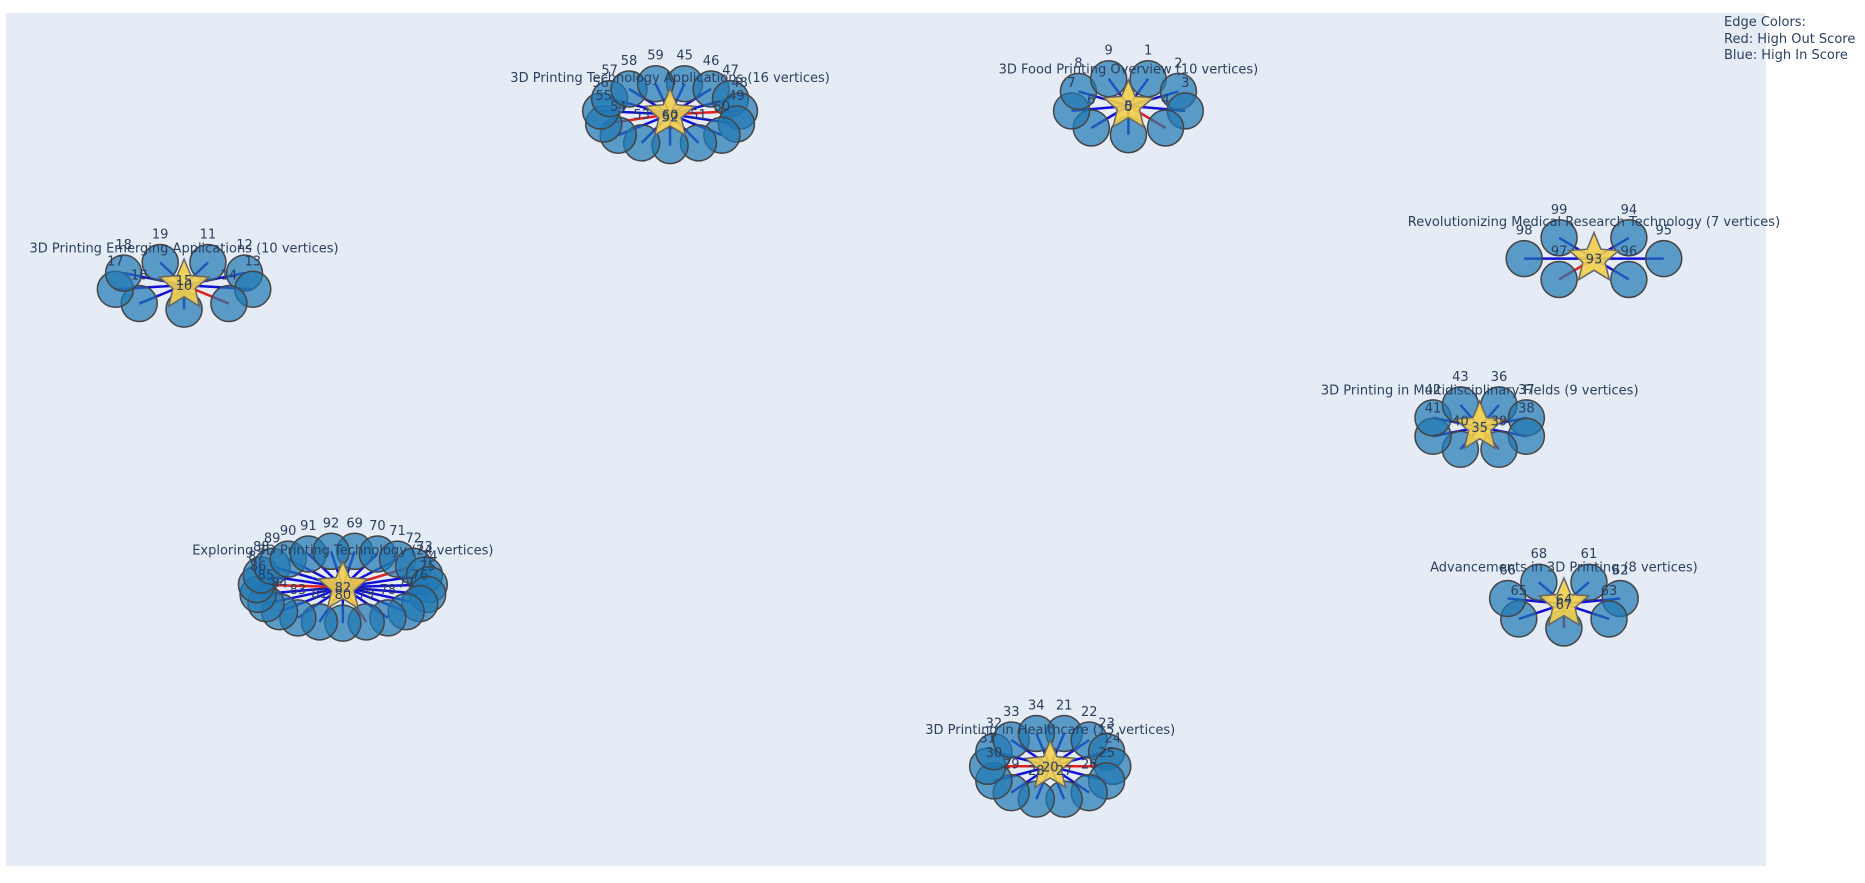 The width and height of the screenshot is (1865, 883). What do you see at coordinates (1036, 771) in the screenshot?
I see `node-label: 28` at bounding box center [1036, 771].